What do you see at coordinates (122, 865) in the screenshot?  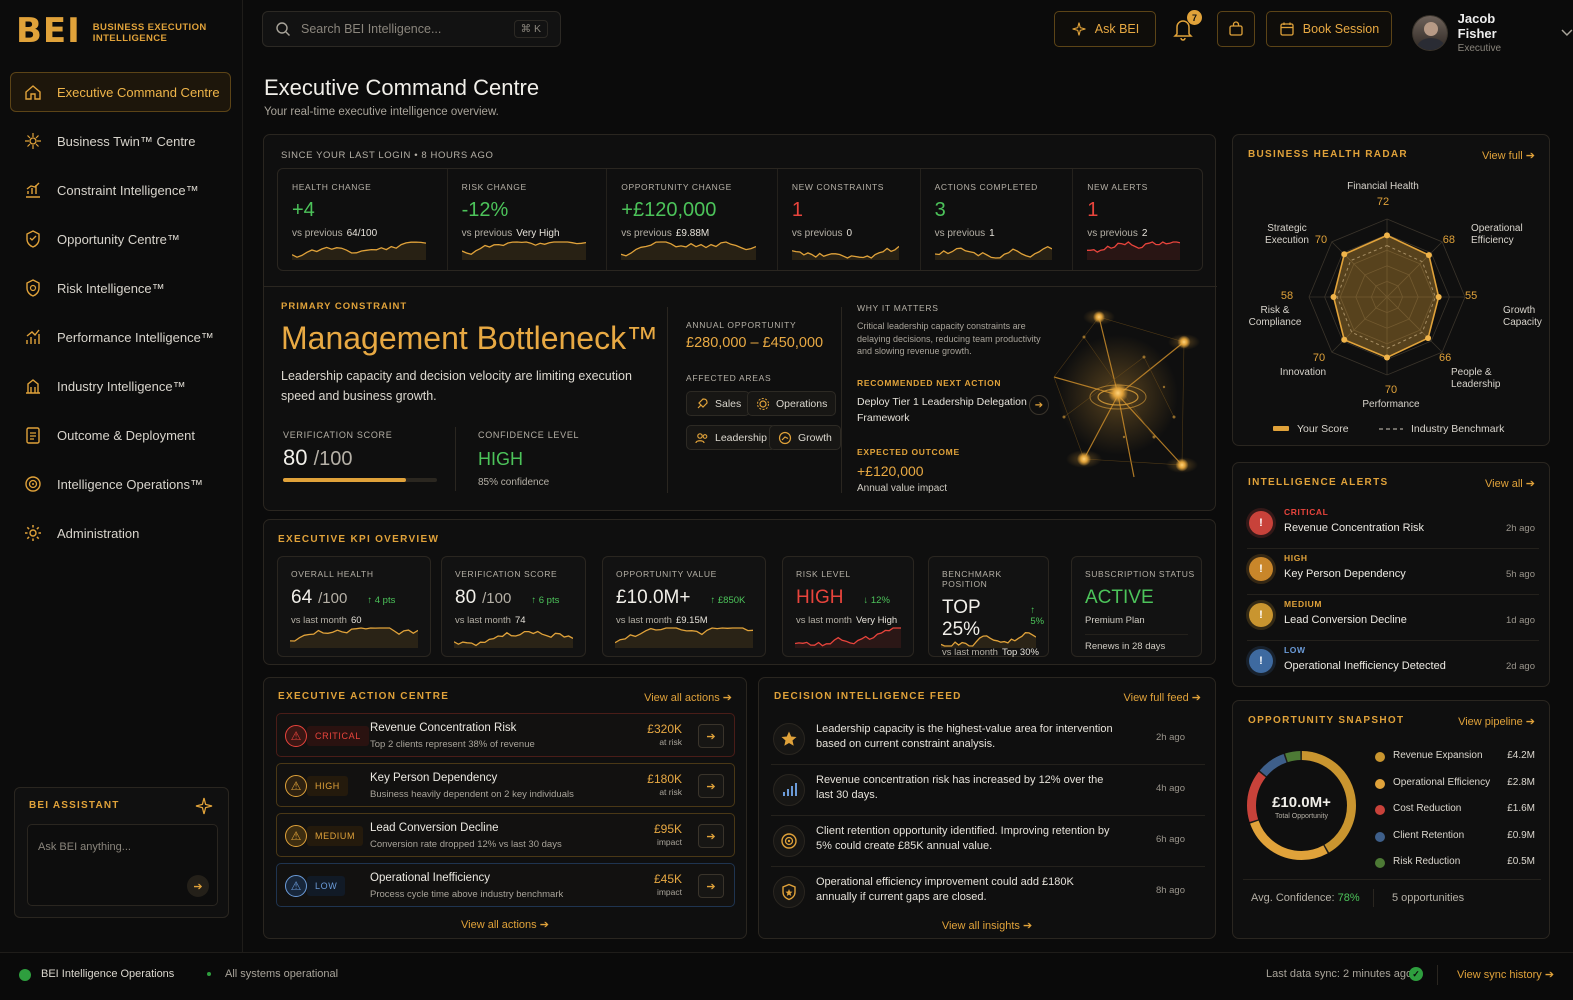 I see `assistant-input: Ask BEI anything... ➔` at bounding box center [122, 865].